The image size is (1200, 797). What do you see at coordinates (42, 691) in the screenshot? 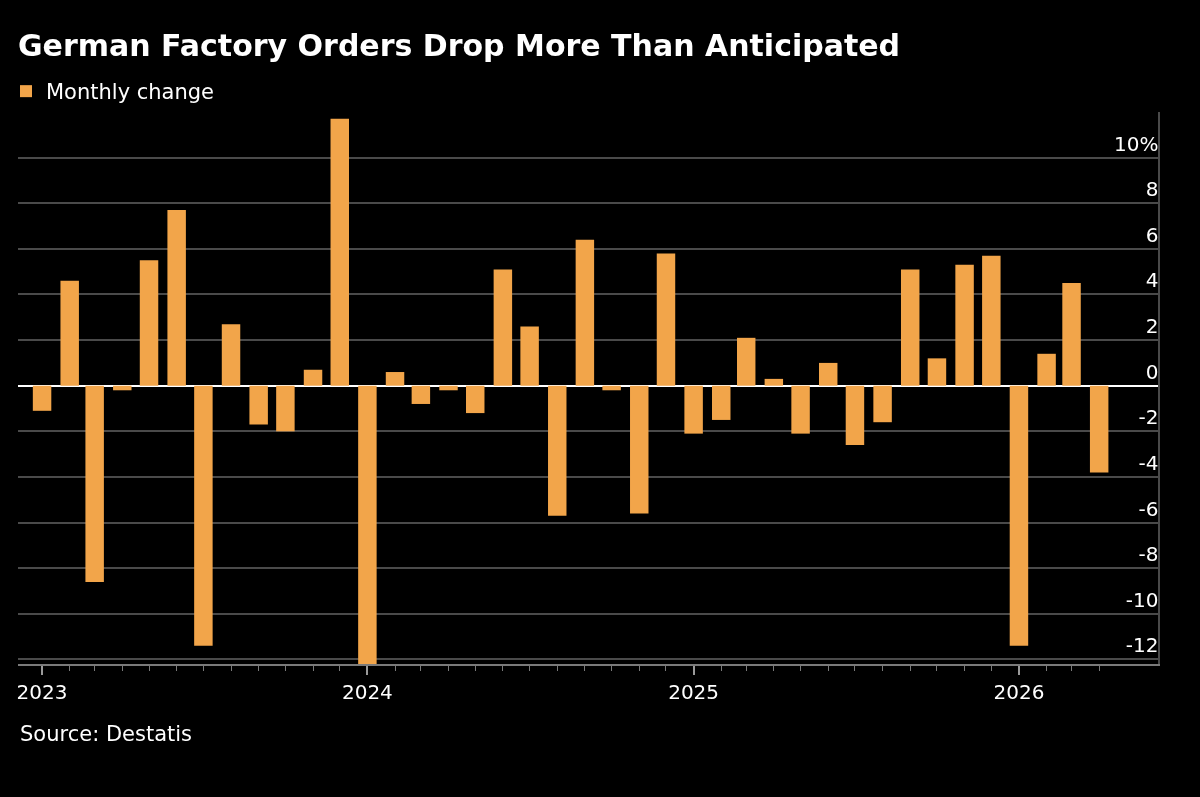
I see `x-tick-label: 2023` at bounding box center [42, 691].